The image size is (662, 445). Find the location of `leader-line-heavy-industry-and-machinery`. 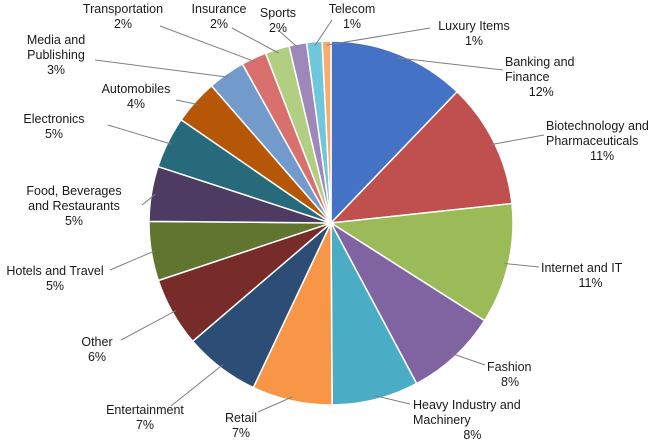

leader-line-heavy-industry-and-machinery is located at coordinates (392, 400).